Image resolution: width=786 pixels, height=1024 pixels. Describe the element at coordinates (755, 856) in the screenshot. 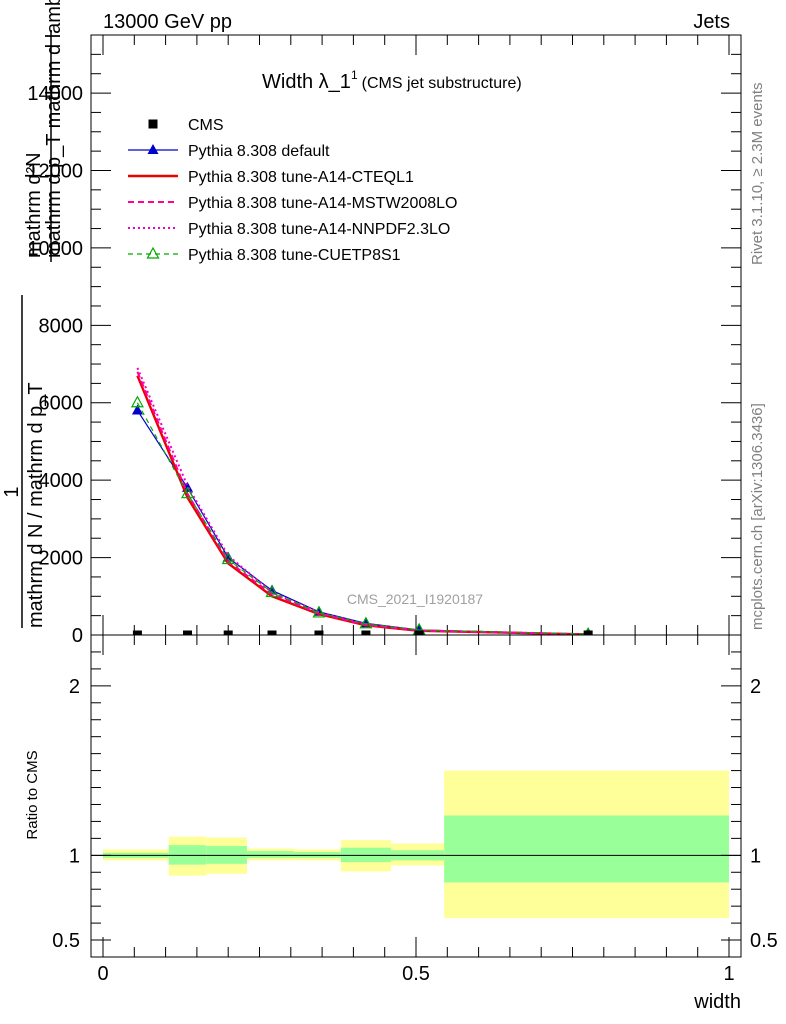

I see `ratio-y-tick-label-right: 1` at that location.